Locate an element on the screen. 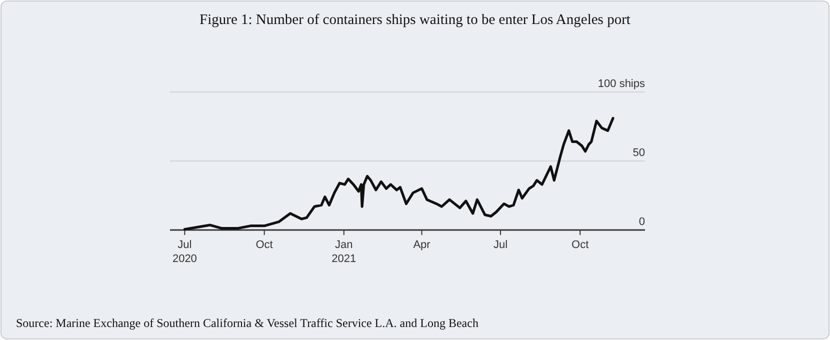 This screenshot has width=830, height=340. y-tick-label: 50 is located at coordinates (638, 153).